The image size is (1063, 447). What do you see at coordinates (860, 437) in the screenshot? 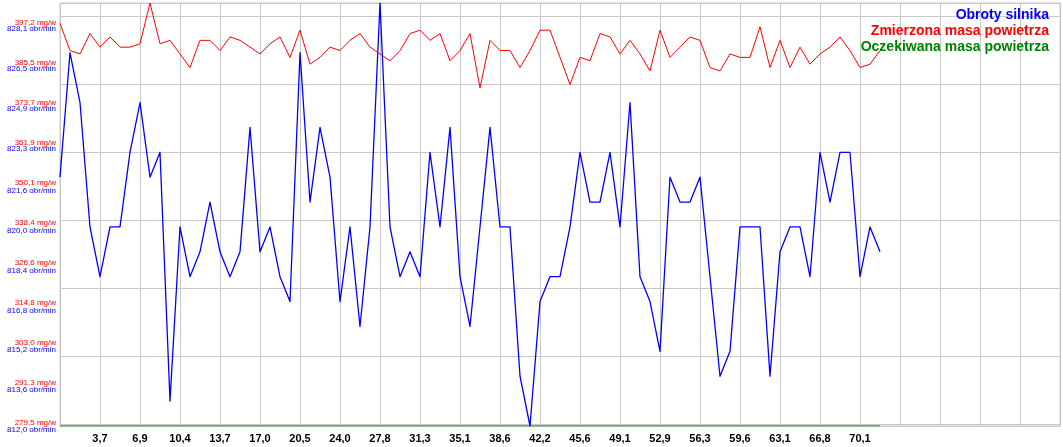
I see `x-tick-label: 70,1` at bounding box center [860, 437].